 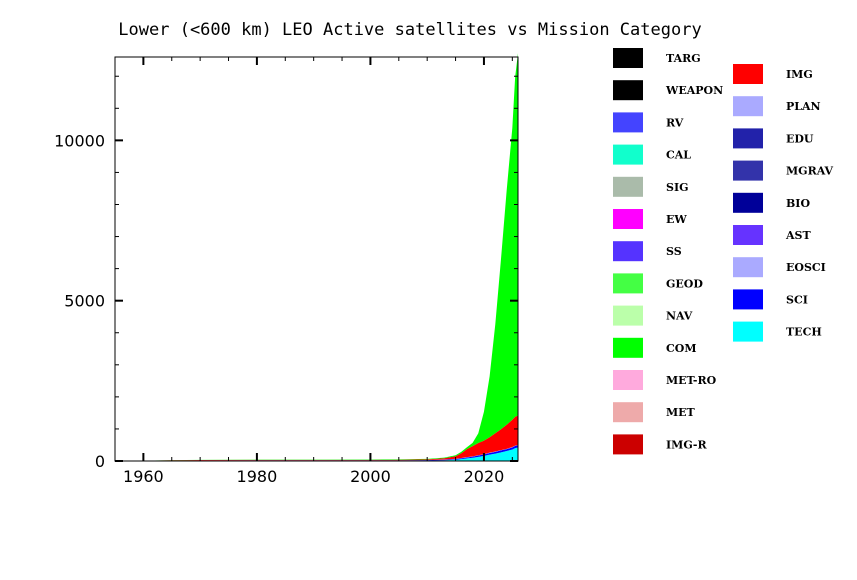 I want to click on legend-label: SS, so click(x=674, y=251).